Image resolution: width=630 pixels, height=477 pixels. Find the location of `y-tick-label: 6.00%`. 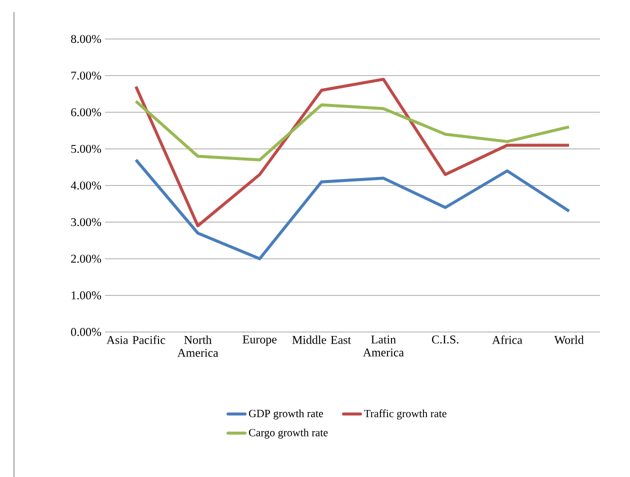

y-tick-label: 6.00% is located at coordinates (86, 112).